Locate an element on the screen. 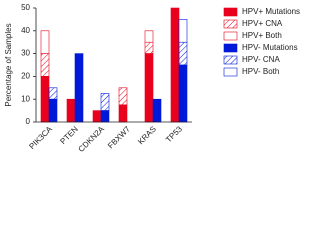  legend-label: HPV+ Mutations is located at coordinates (271, 11).